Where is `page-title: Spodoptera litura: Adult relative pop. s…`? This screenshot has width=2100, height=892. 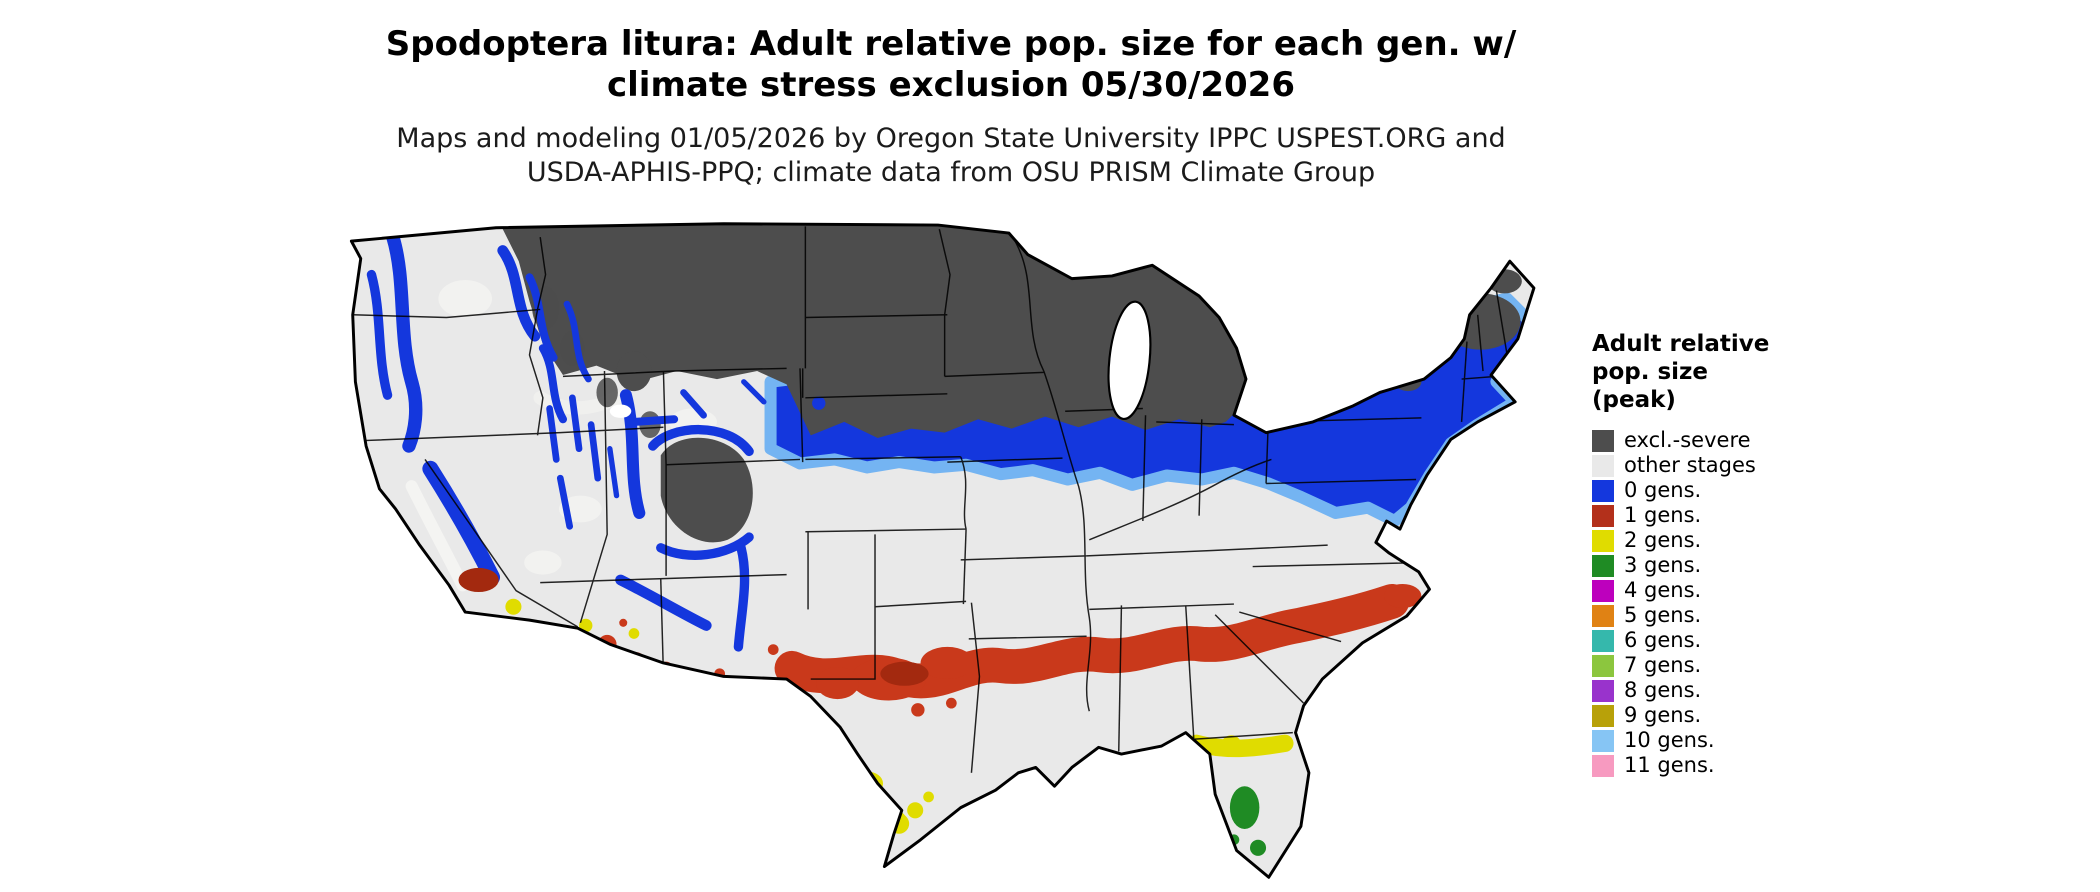 page-title: Spodoptera litura: Adult relative pop. s… is located at coordinates (951, 65).